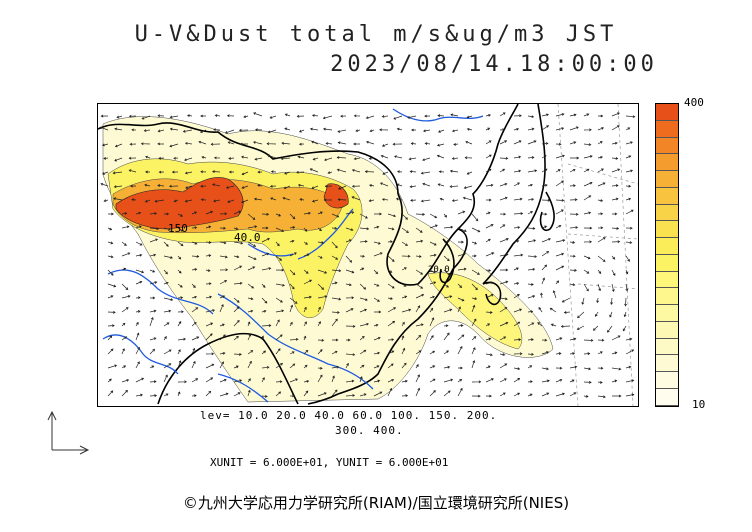 This screenshot has width=752, height=532. I want to click on credit-text: ©九州大学応用力学研究所(RIAM)/国立環境研究所(NIES), so click(376, 503).